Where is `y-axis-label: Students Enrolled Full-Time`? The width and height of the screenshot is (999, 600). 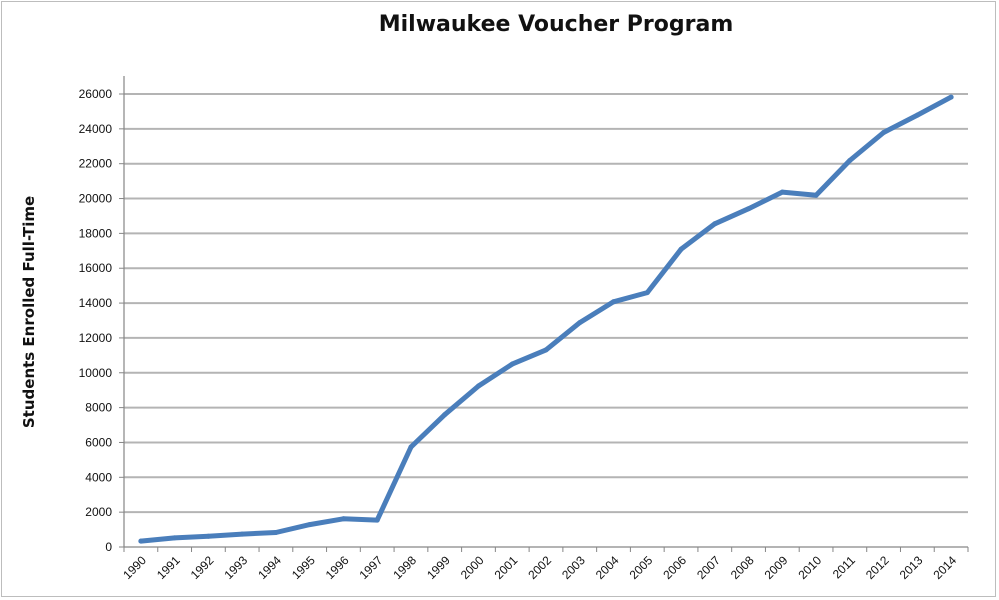 y-axis-label: Students Enrolled Full-Time is located at coordinates (29, 312).